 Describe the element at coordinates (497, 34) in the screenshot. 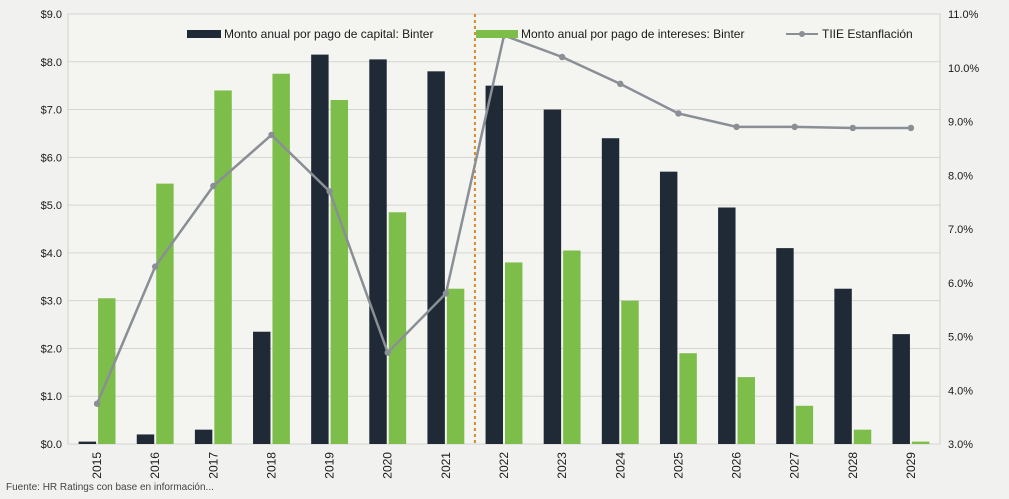

I see `legend-swatch-intereses` at that location.